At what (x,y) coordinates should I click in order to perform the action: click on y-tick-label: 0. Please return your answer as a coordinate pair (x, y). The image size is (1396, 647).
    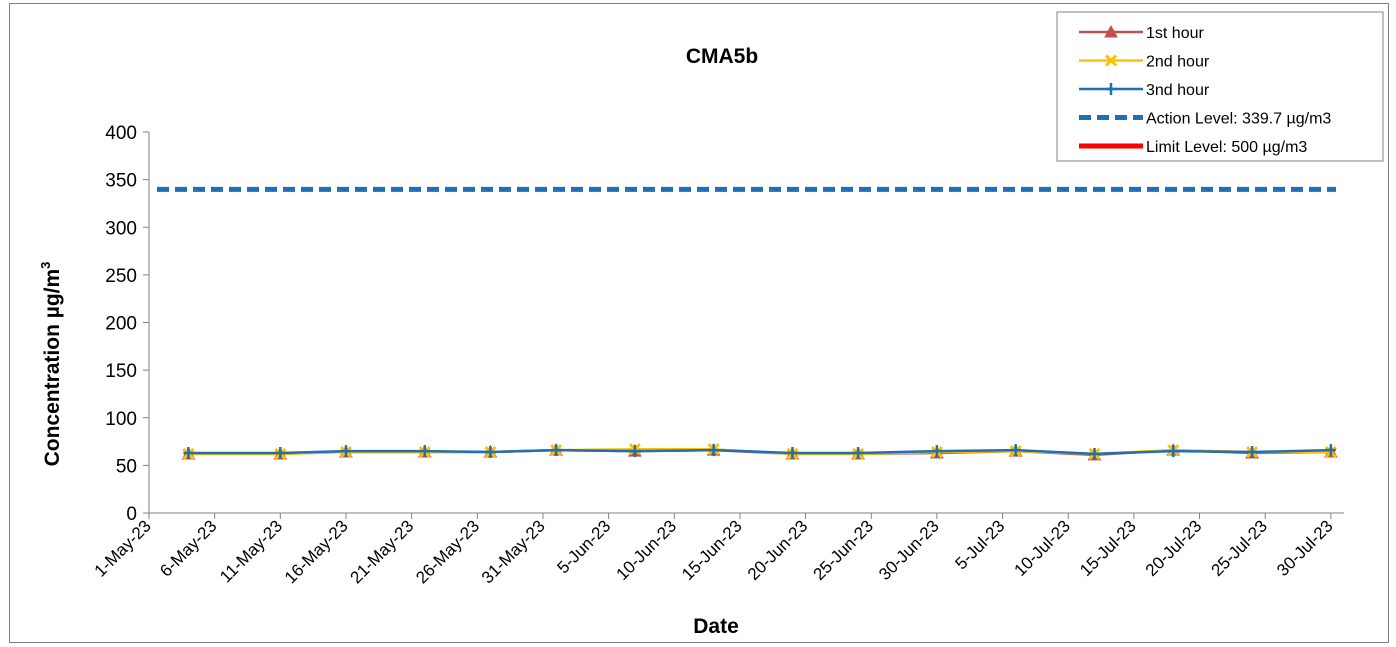
    Looking at the image, I should click on (131, 514).